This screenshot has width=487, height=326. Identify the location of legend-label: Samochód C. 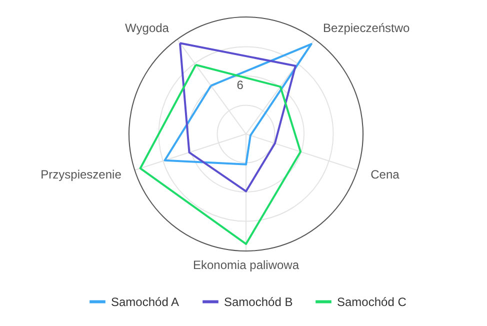
(372, 301).